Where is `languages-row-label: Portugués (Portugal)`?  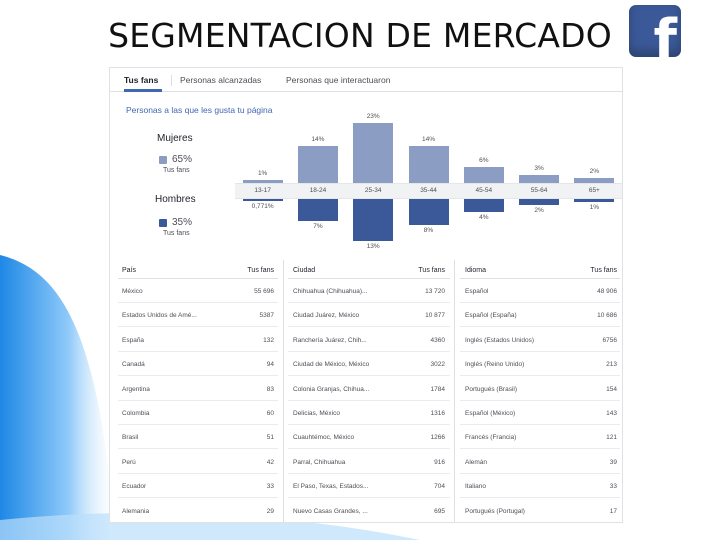
languages-row-label: Portugués (Portugal) is located at coordinates (495, 511).